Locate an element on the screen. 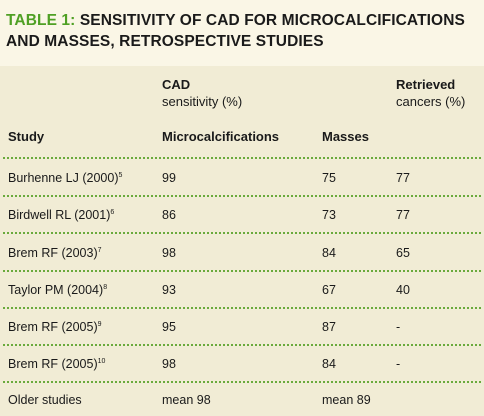 This screenshot has width=484, height=416. table-row-retrieved: 65 is located at coordinates (403, 253).